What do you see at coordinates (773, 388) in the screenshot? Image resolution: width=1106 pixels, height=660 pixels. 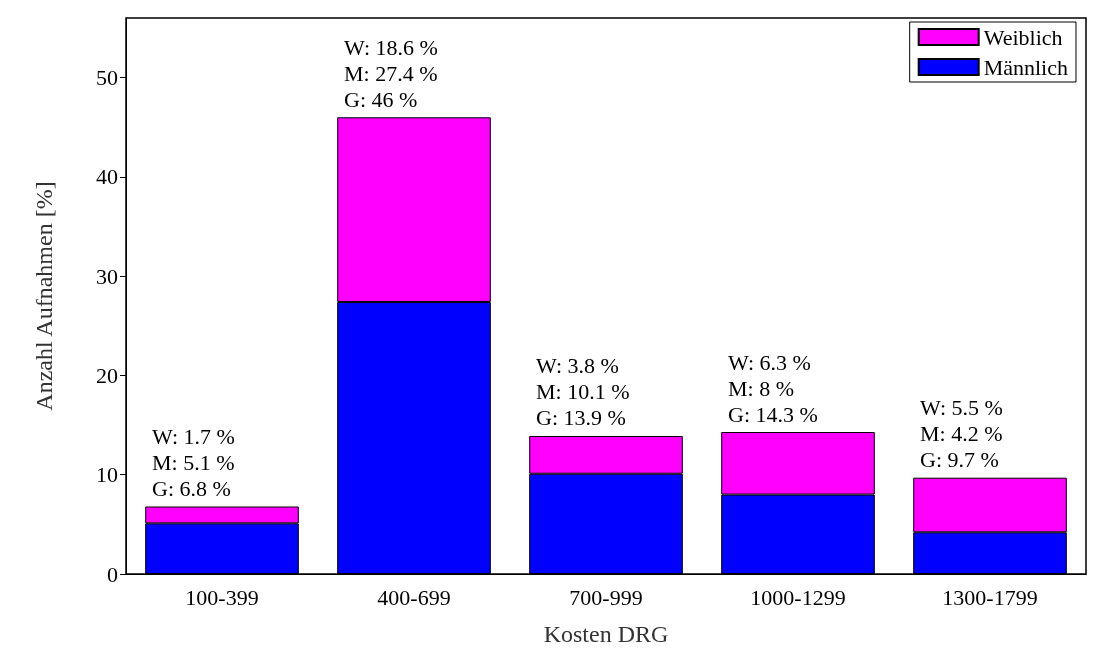 I see `total-label: W: 6.3 % M: 8 % G: 14.3 %` at bounding box center [773, 388].